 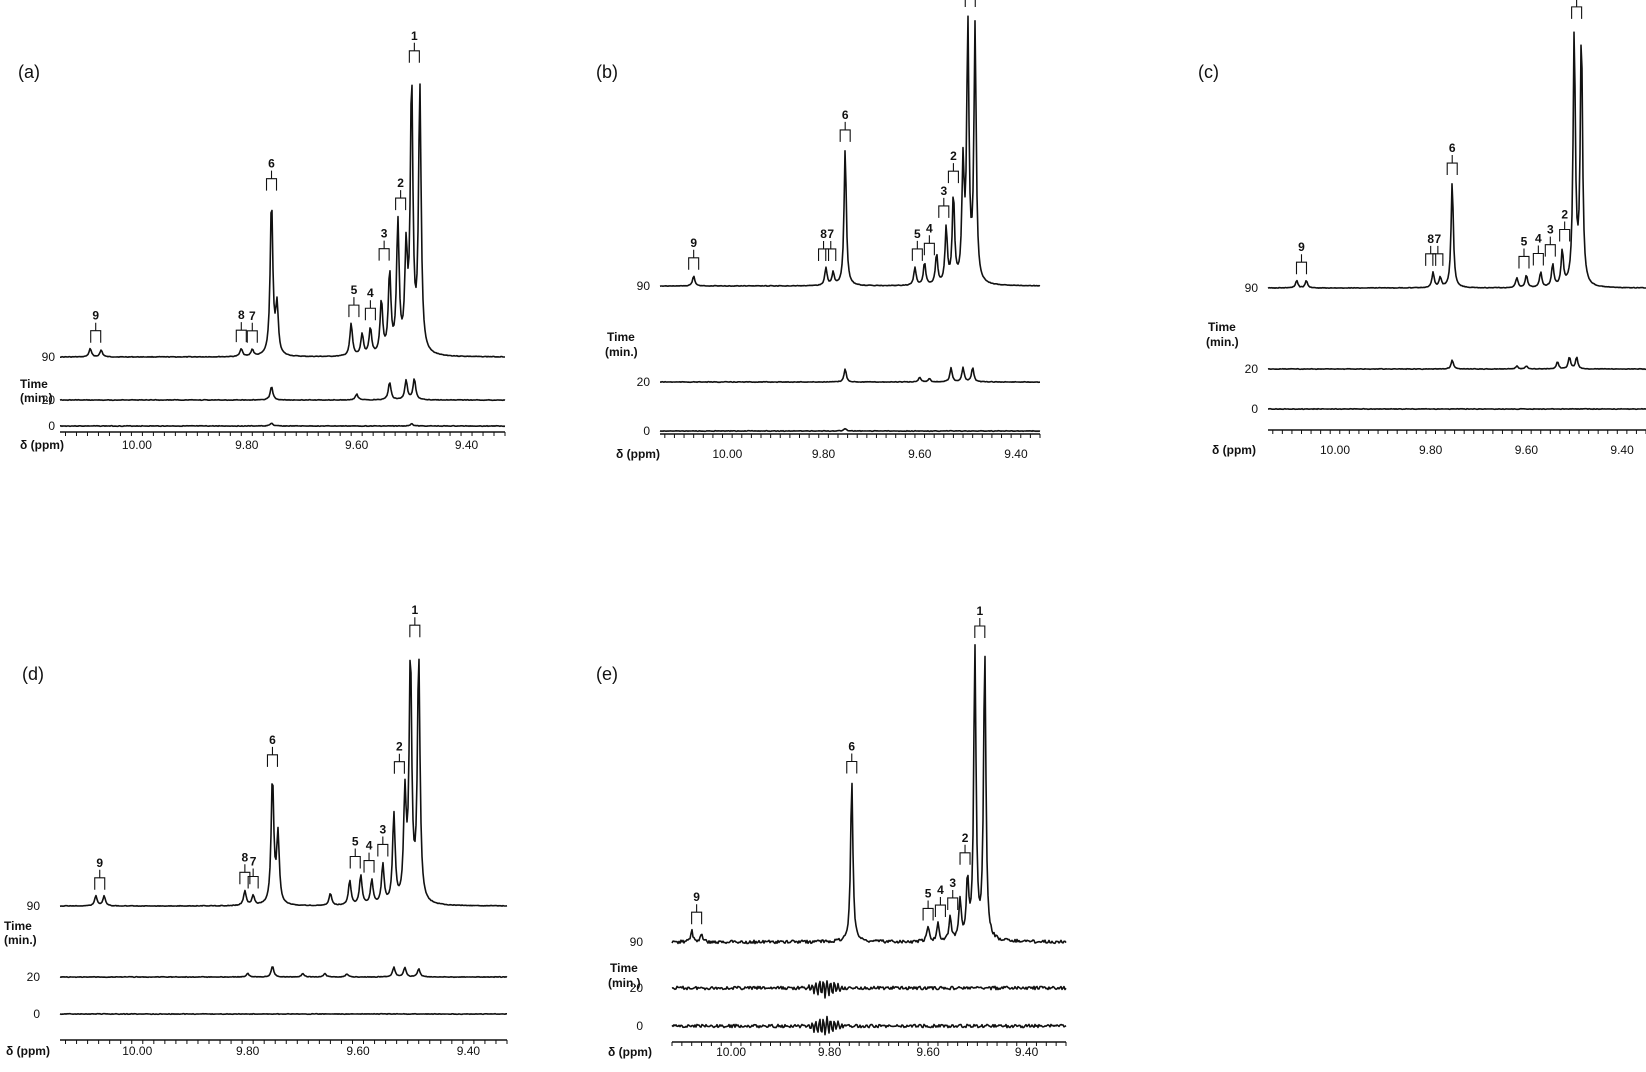 I want to click on peak-label-9: 9, so click(x=99, y=863).